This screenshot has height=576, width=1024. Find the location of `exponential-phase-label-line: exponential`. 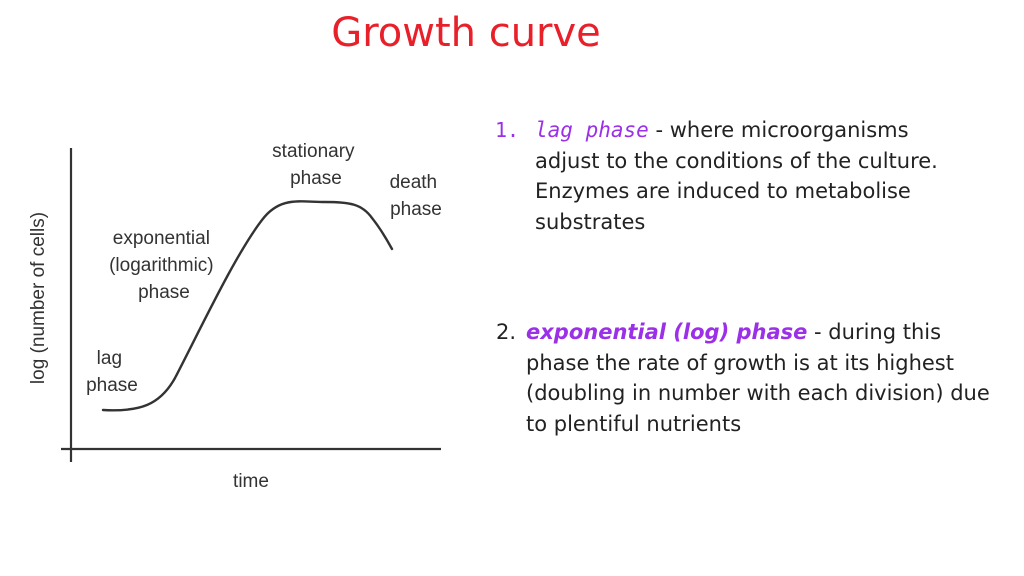

exponential-phase-label-line: exponential is located at coordinates (161, 238).